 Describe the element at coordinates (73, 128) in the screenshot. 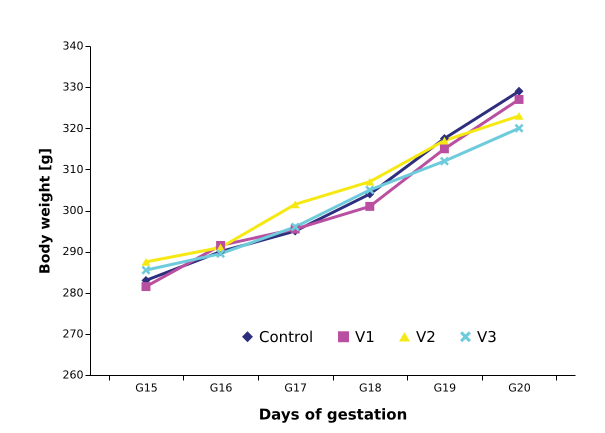

I see `y-tick-label: 320` at that location.